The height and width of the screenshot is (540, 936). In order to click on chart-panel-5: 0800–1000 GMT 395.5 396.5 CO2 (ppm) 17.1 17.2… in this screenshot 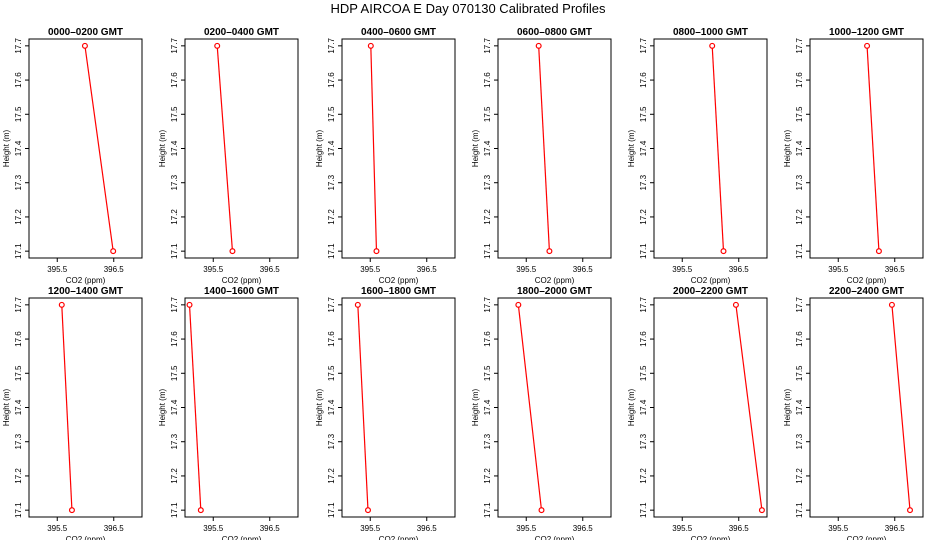, I will do `click(697, 156)`.